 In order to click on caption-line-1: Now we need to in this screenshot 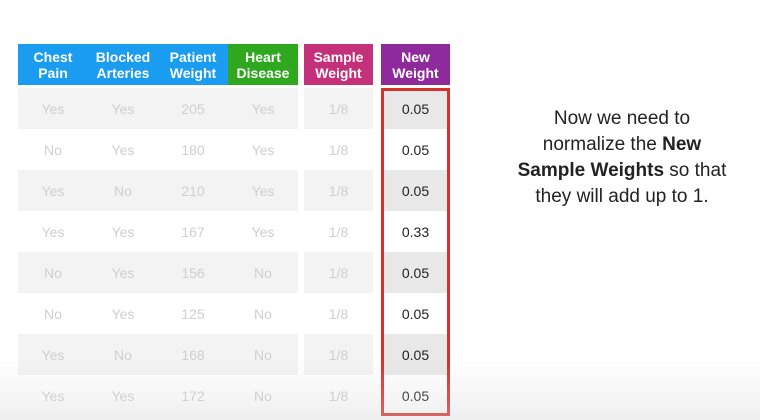, I will do `click(622, 118)`.